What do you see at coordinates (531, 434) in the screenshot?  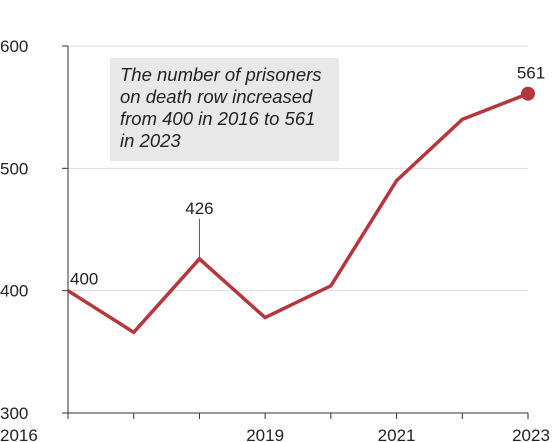 I see `x-tick-label: 2023` at bounding box center [531, 434].